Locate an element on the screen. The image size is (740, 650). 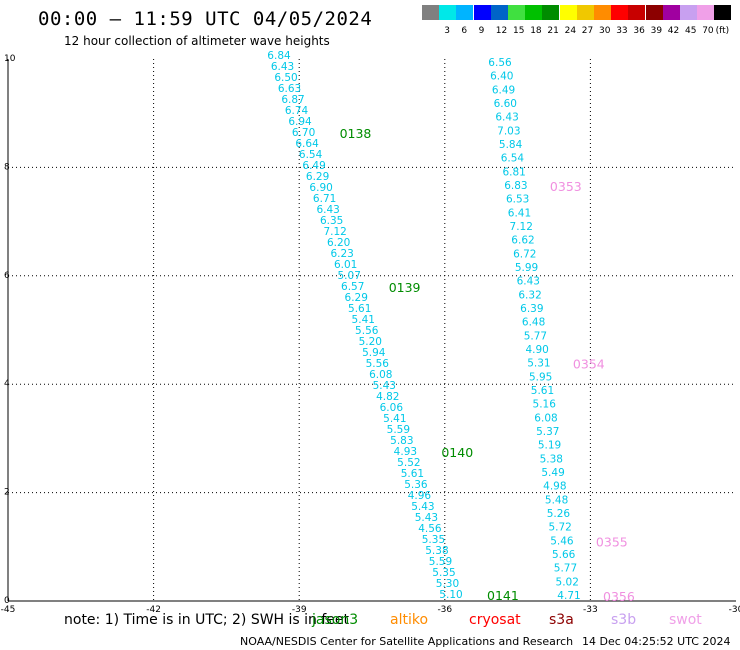
track-b-swh-value: 5.66 is located at coordinates (564, 555).